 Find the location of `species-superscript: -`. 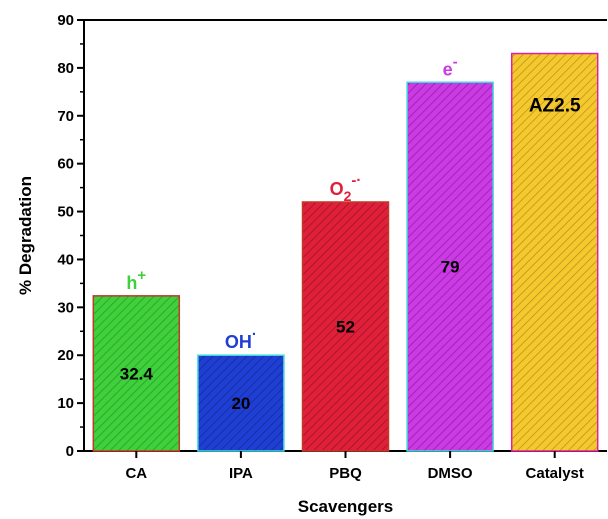

species-superscript: - is located at coordinates (455, 61).